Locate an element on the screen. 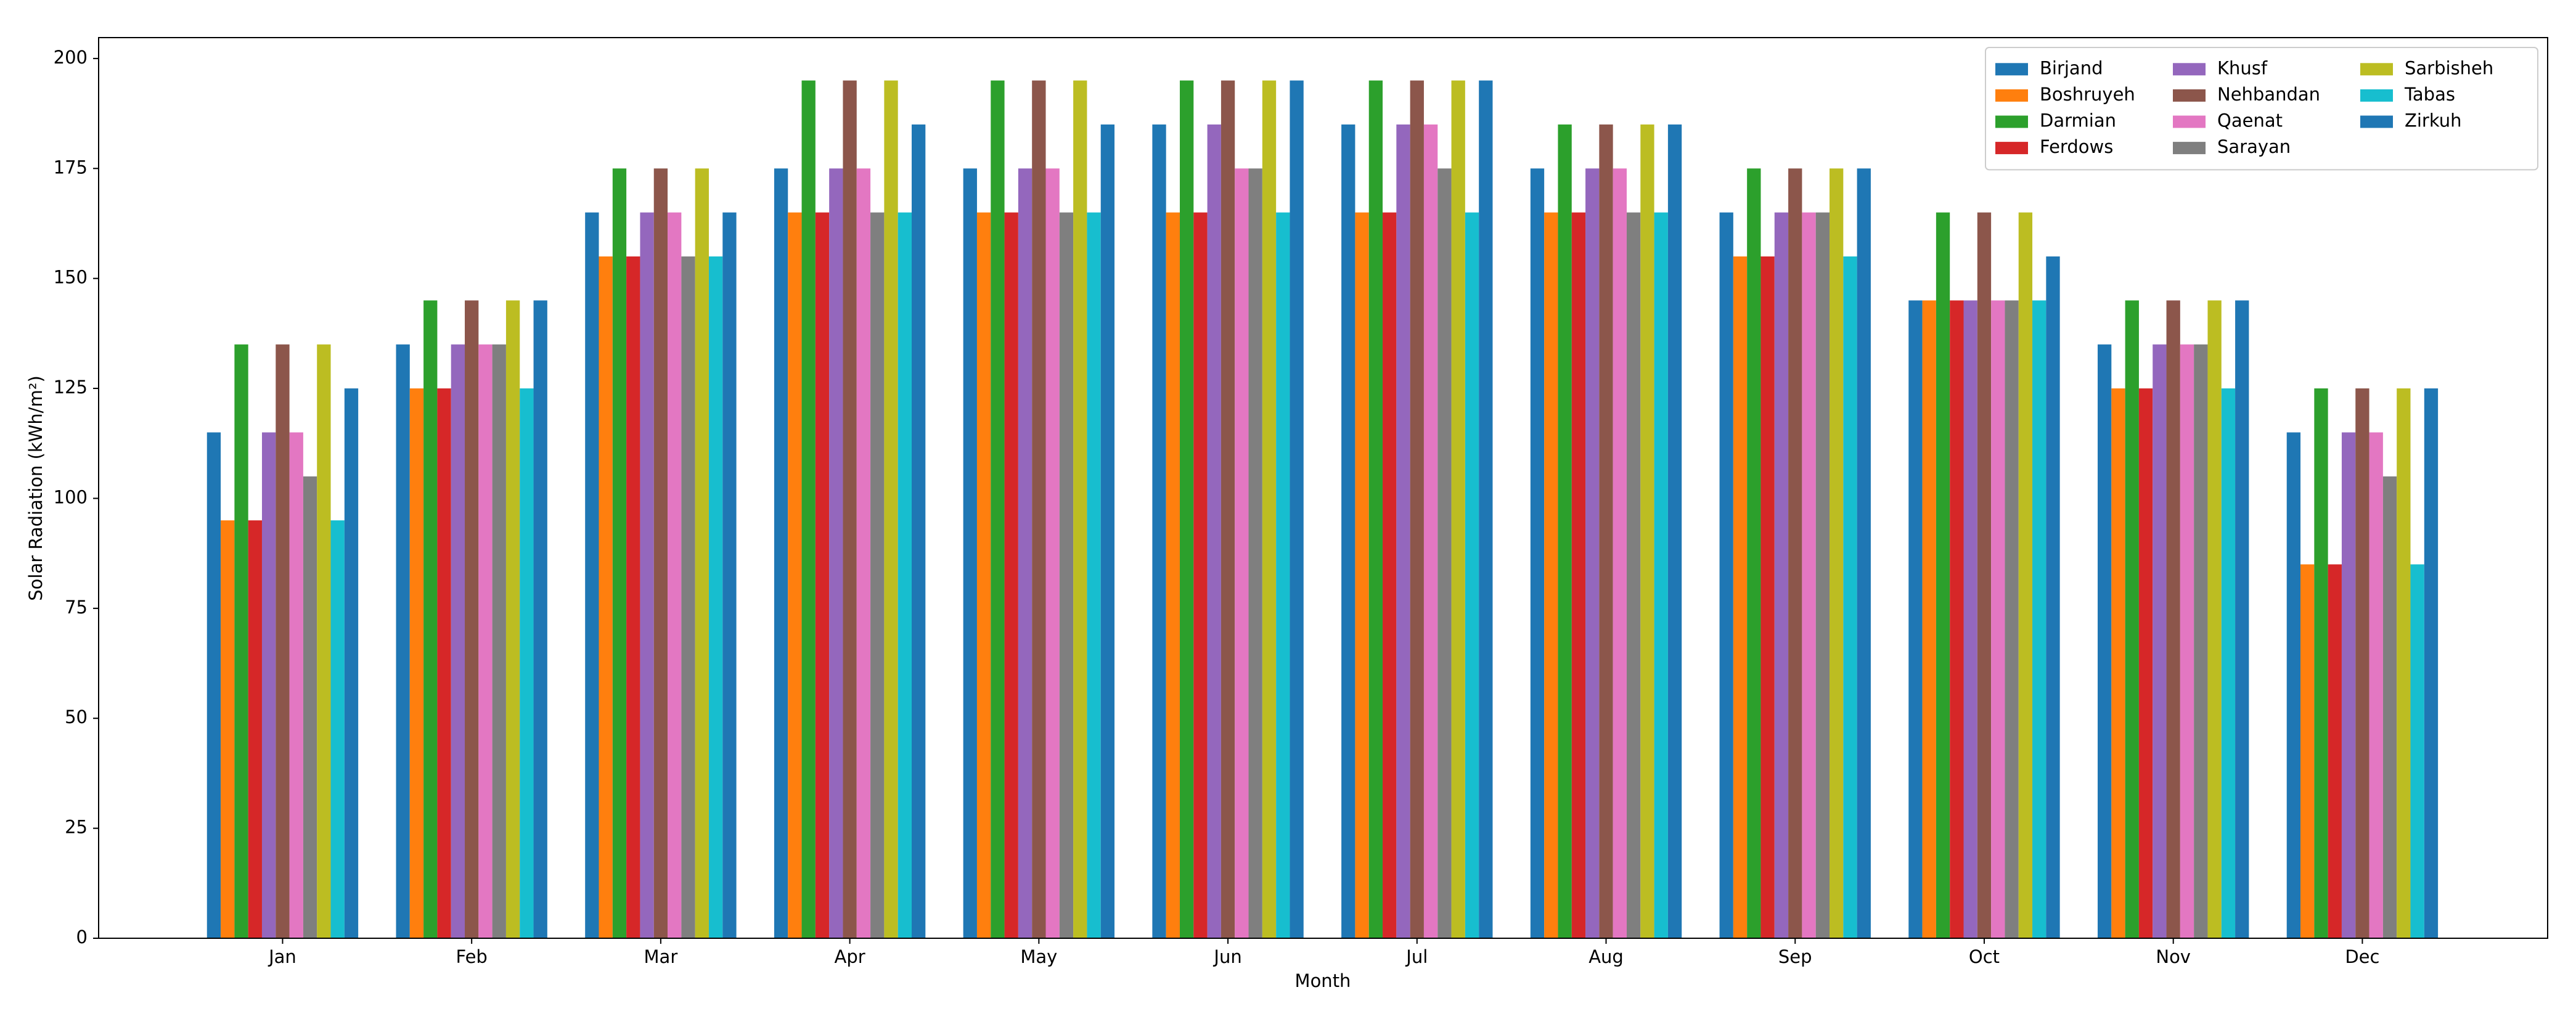 This screenshot has height=1011, width=2576. y-tick-label: 75 is located at coordinates (76, 607).